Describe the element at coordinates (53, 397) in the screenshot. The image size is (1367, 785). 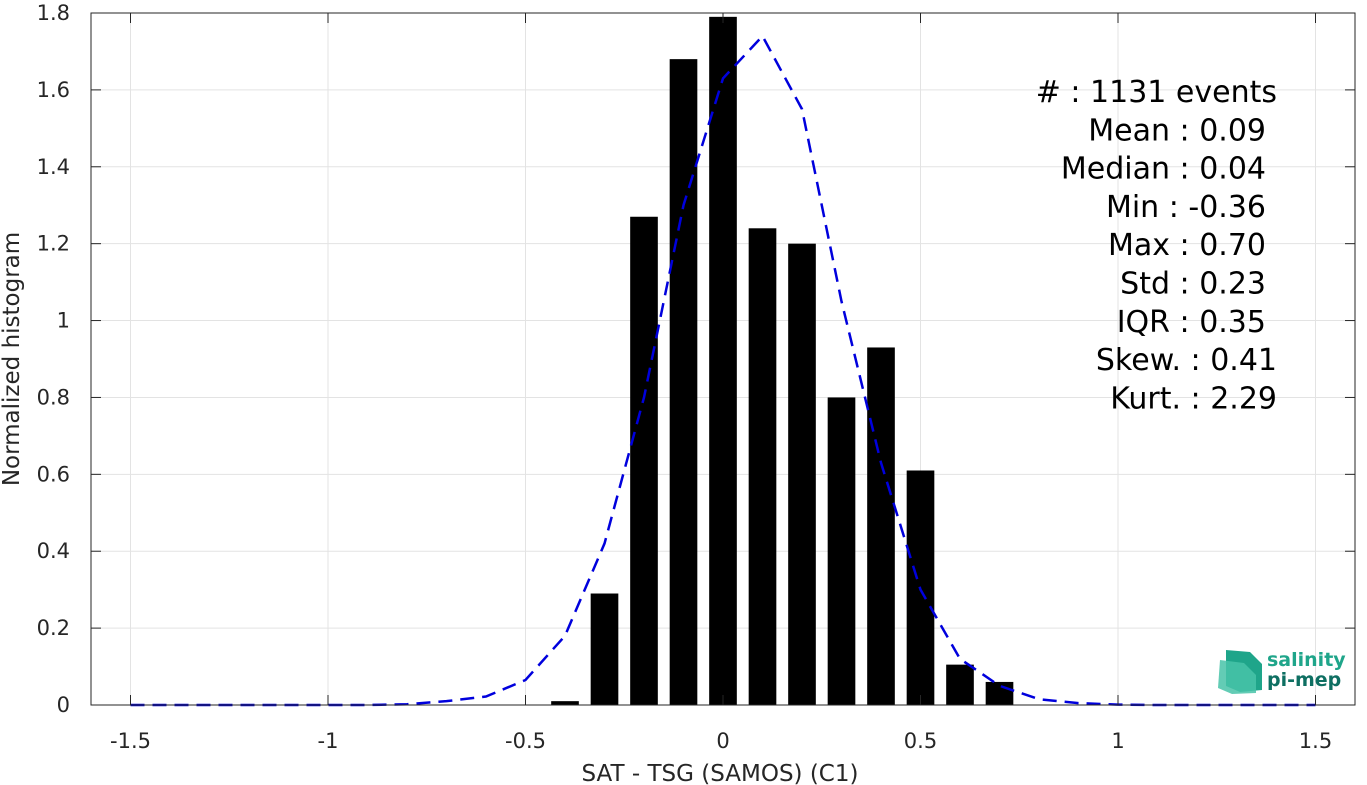
I see `y-tick-label-4: 0.8` at that location.